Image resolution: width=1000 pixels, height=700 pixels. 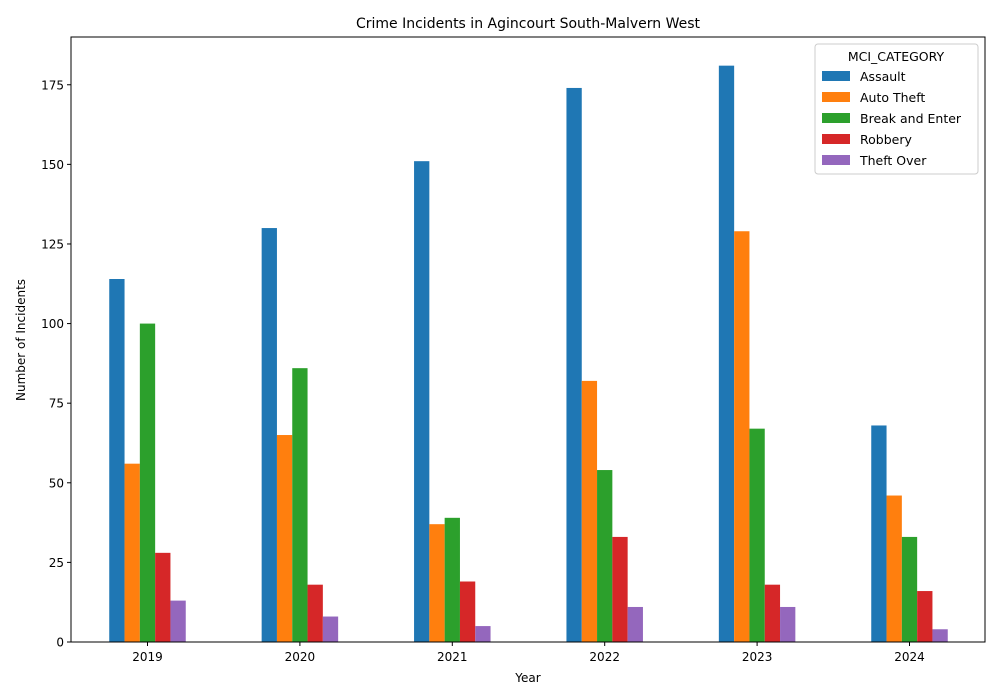 What do you see at coordinates (178, 621) in the screenshot?
I see `bar-theft-over-2019` at bounding box center [178, 621].